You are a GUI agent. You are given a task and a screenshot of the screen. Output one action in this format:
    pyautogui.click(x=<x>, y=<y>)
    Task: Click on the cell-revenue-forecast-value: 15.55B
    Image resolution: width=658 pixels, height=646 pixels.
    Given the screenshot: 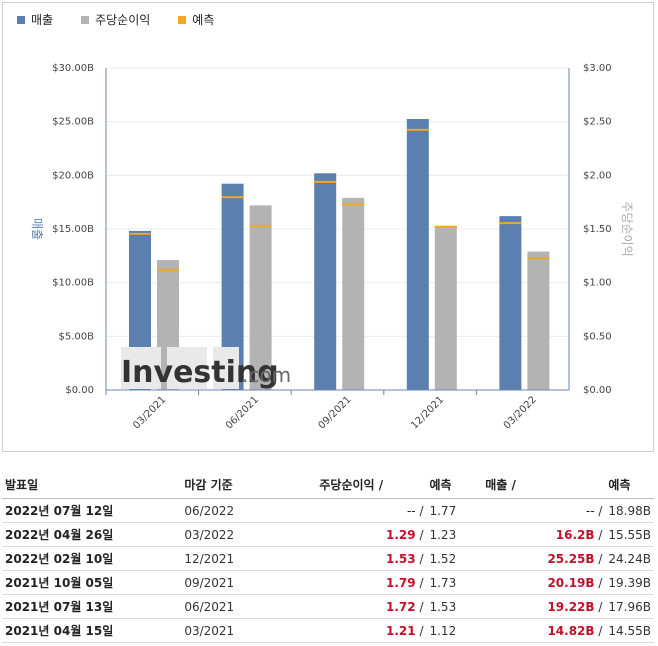 What is the action you would take?
    pyautogui.click(x=629, y=534)
    